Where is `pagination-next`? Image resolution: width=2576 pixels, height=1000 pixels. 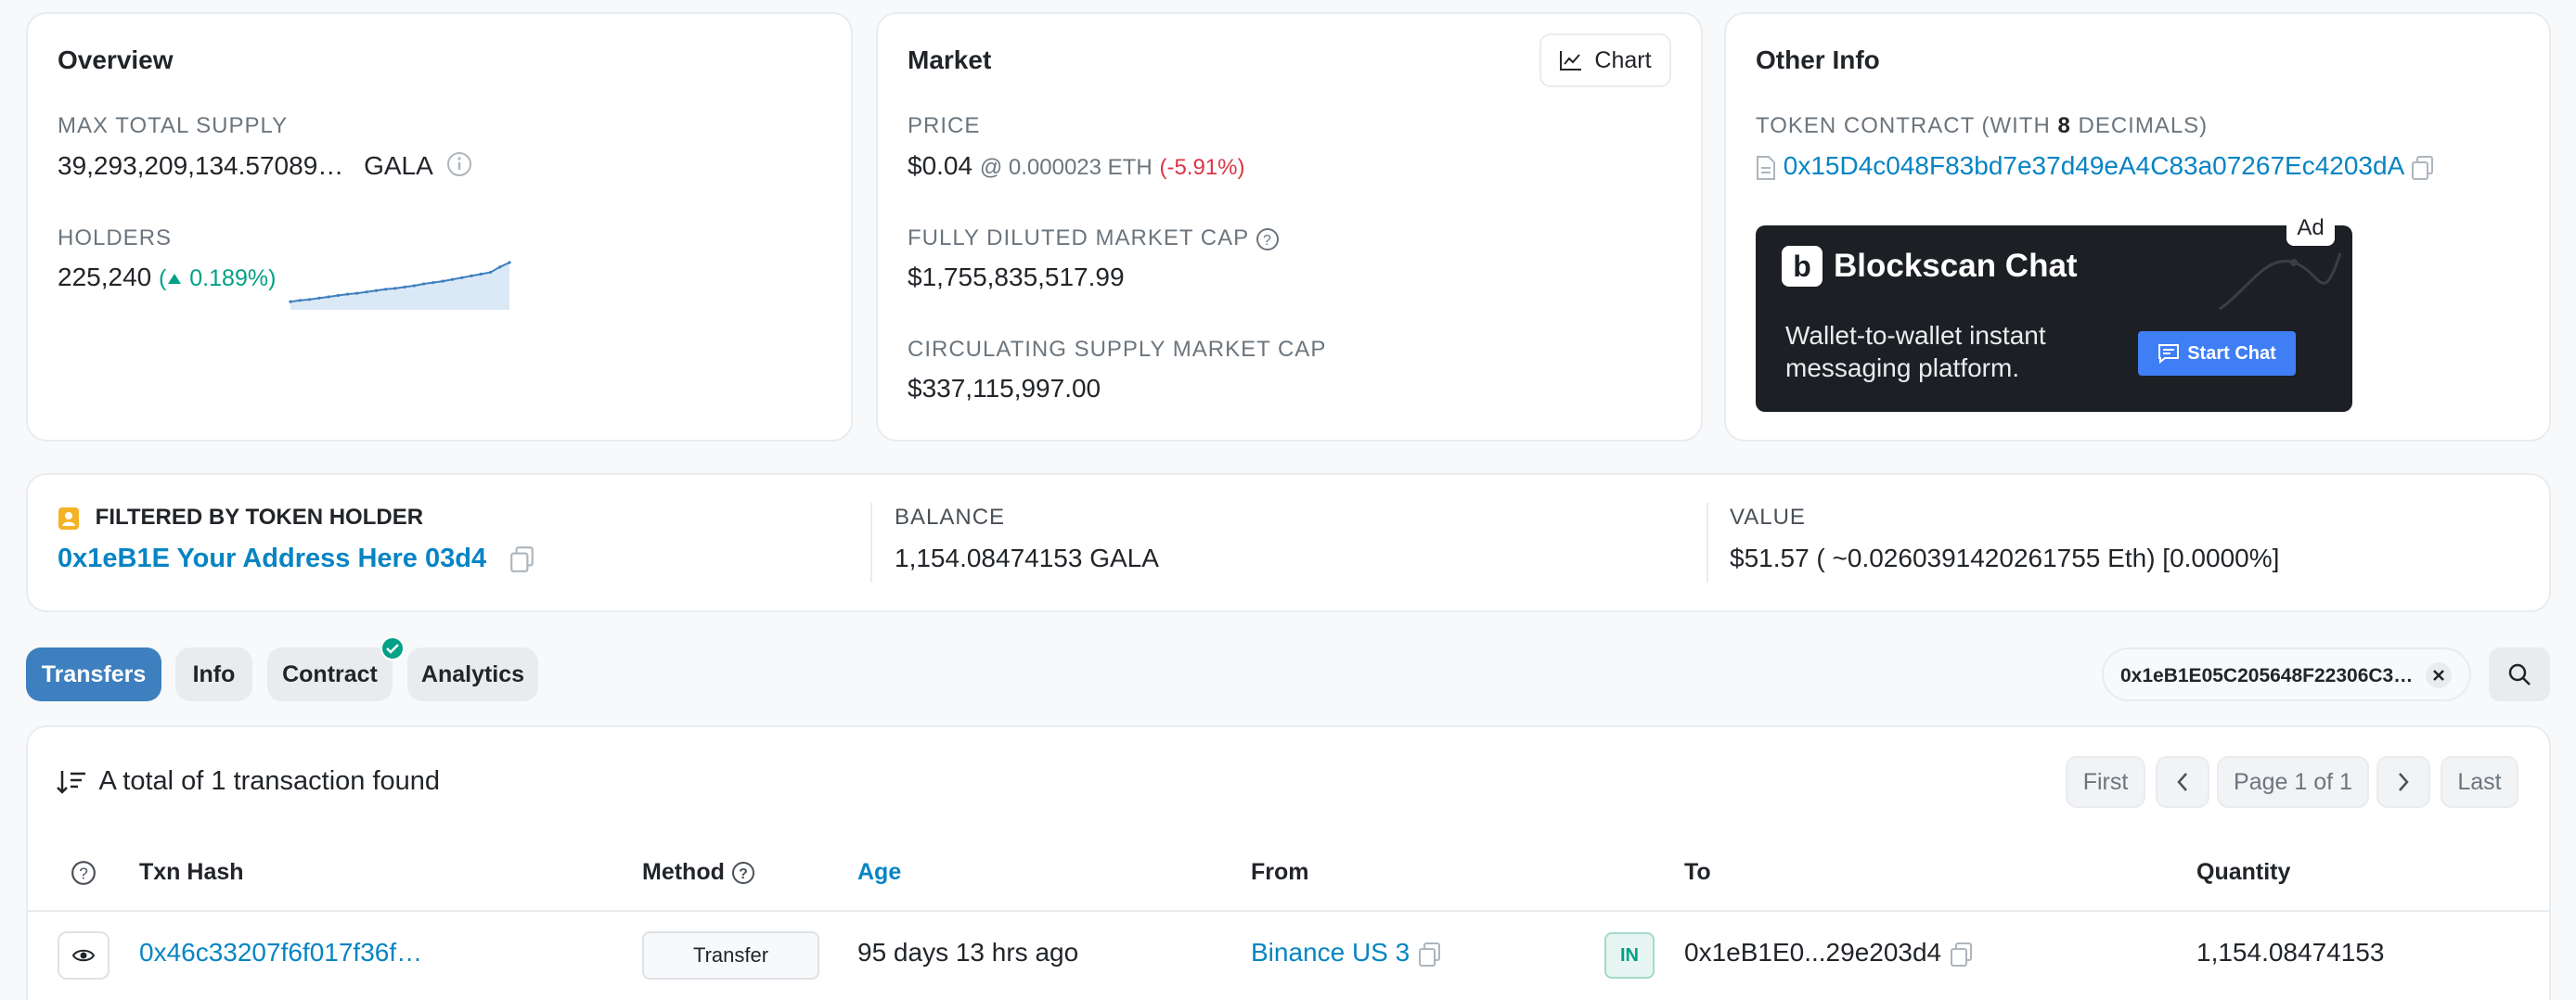
pagination-next is located at coordinates (2403, 782).